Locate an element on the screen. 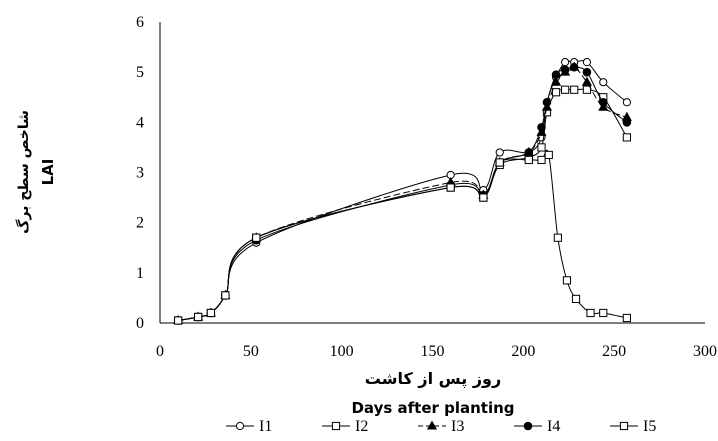 The width and height of the screenshot is (718, 441). legend-entry-I3: I3 is located at coordinates (441, 426).